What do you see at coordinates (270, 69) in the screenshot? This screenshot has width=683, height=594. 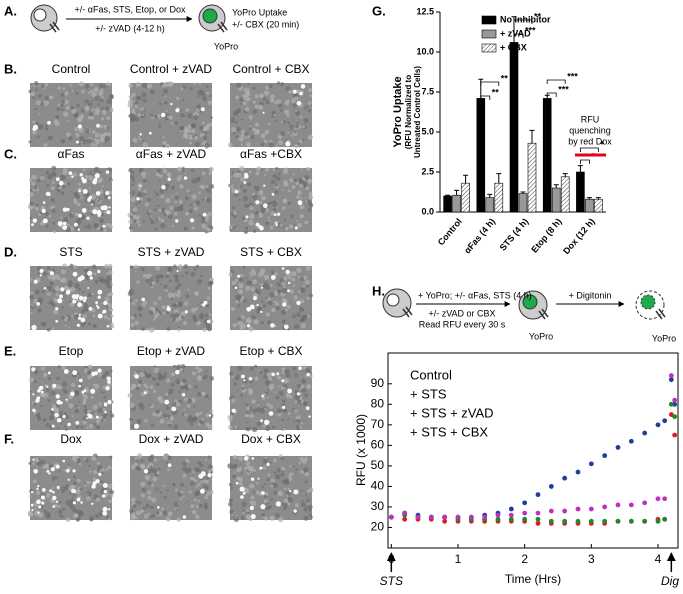 I see `micrograph-label: Control + CBX` at bounding box center [270, 69].